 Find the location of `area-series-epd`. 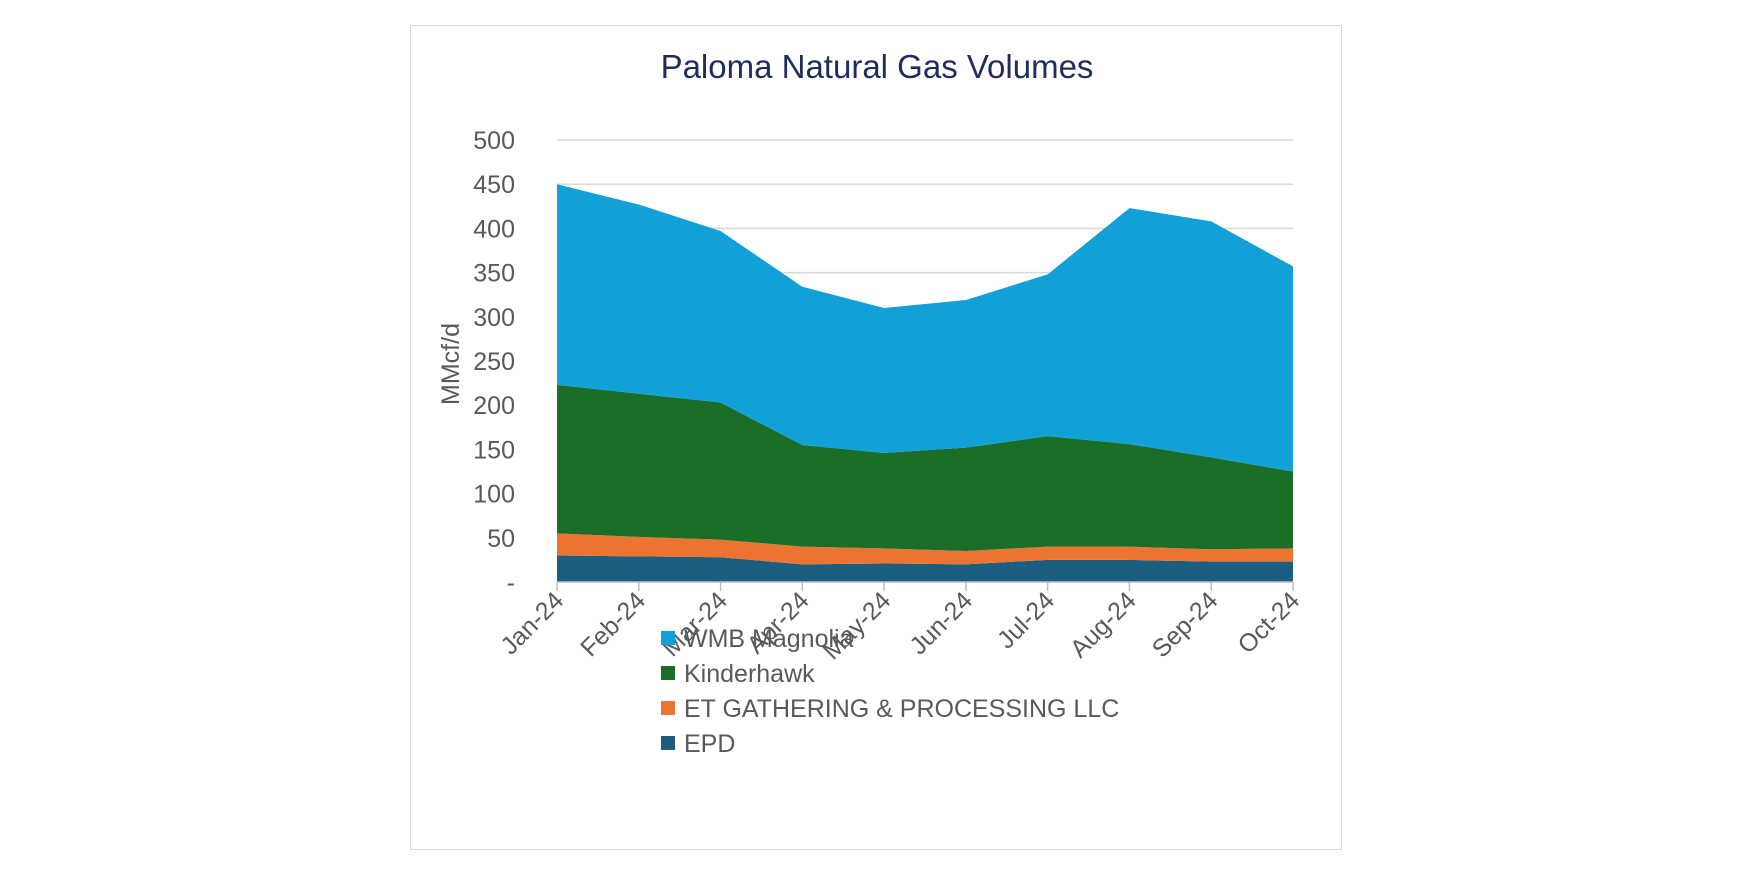

area-series-epd is located at coordinates (925, 568).